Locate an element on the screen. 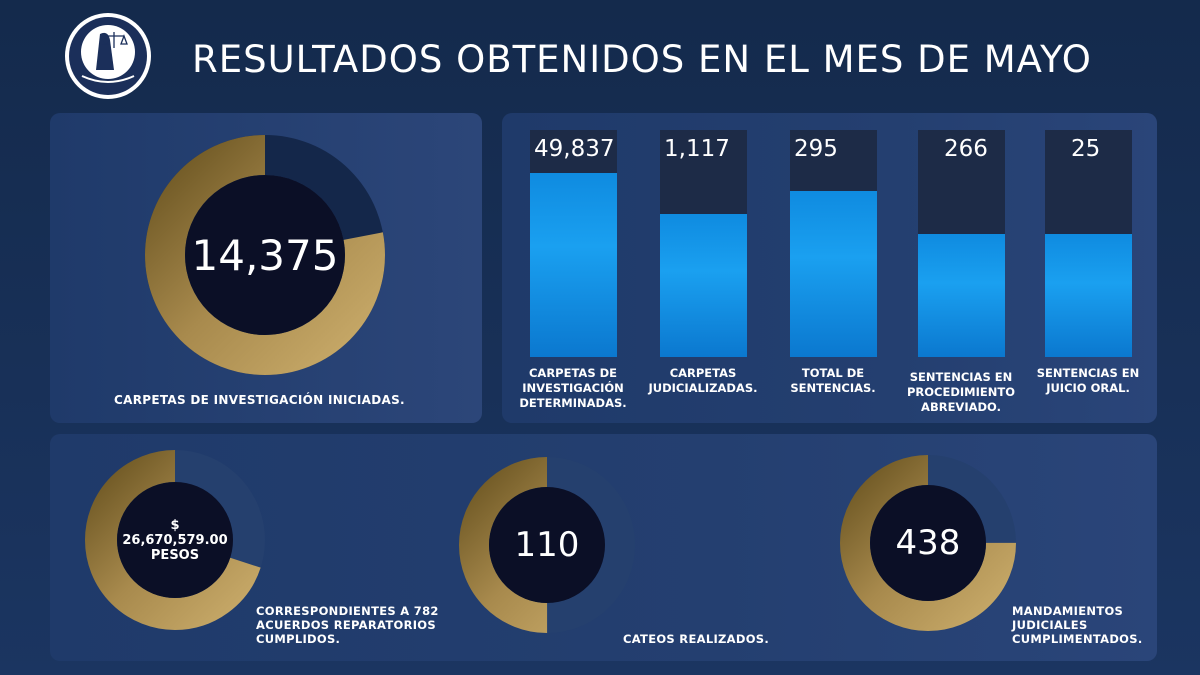  bar-column-0: 49,837 is located at coordinates (573, 243).